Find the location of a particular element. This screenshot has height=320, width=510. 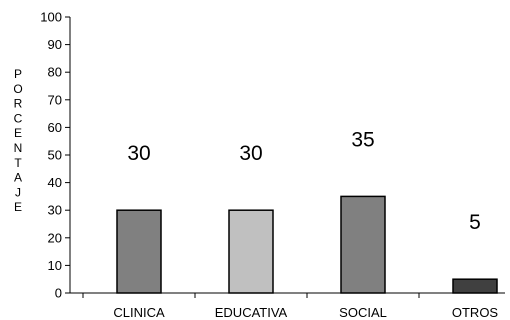

y-axis-label-letter: A is located at coordinates (18, 178).